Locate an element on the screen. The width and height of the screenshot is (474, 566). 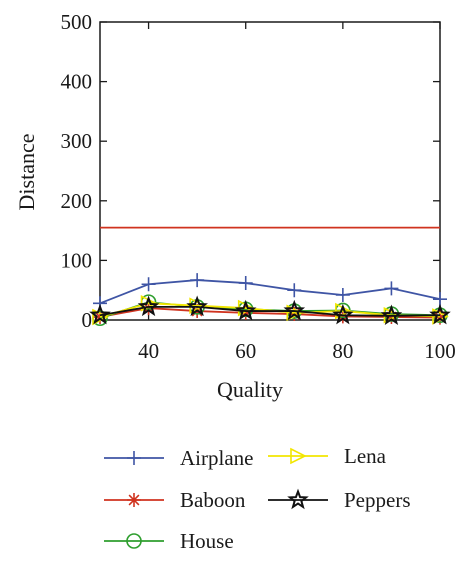
legend-item-airplane: Airplane is located at coordinates (178, 458).